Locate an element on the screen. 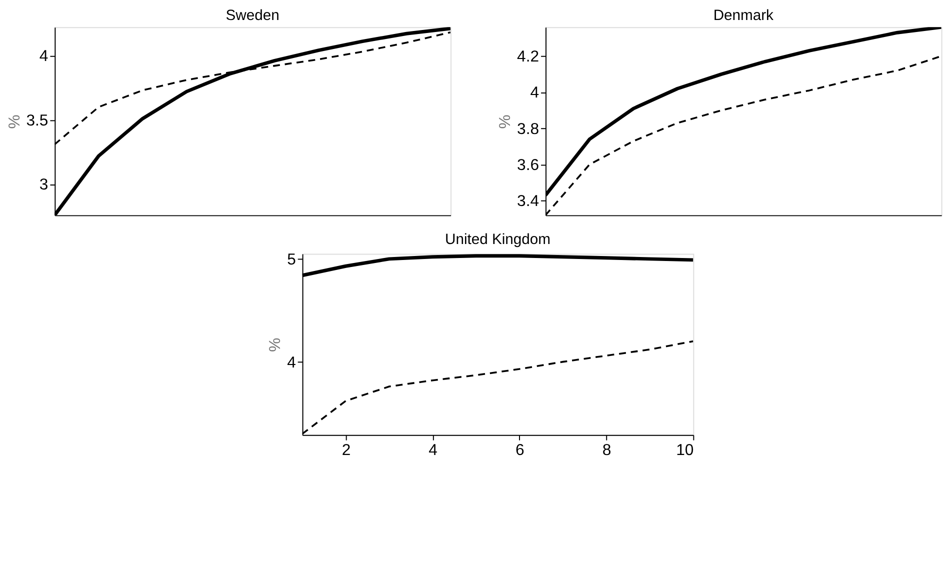 This screenshot has height=584, width=947. x-tick-label: 10 is located at coordinates (685, 451).